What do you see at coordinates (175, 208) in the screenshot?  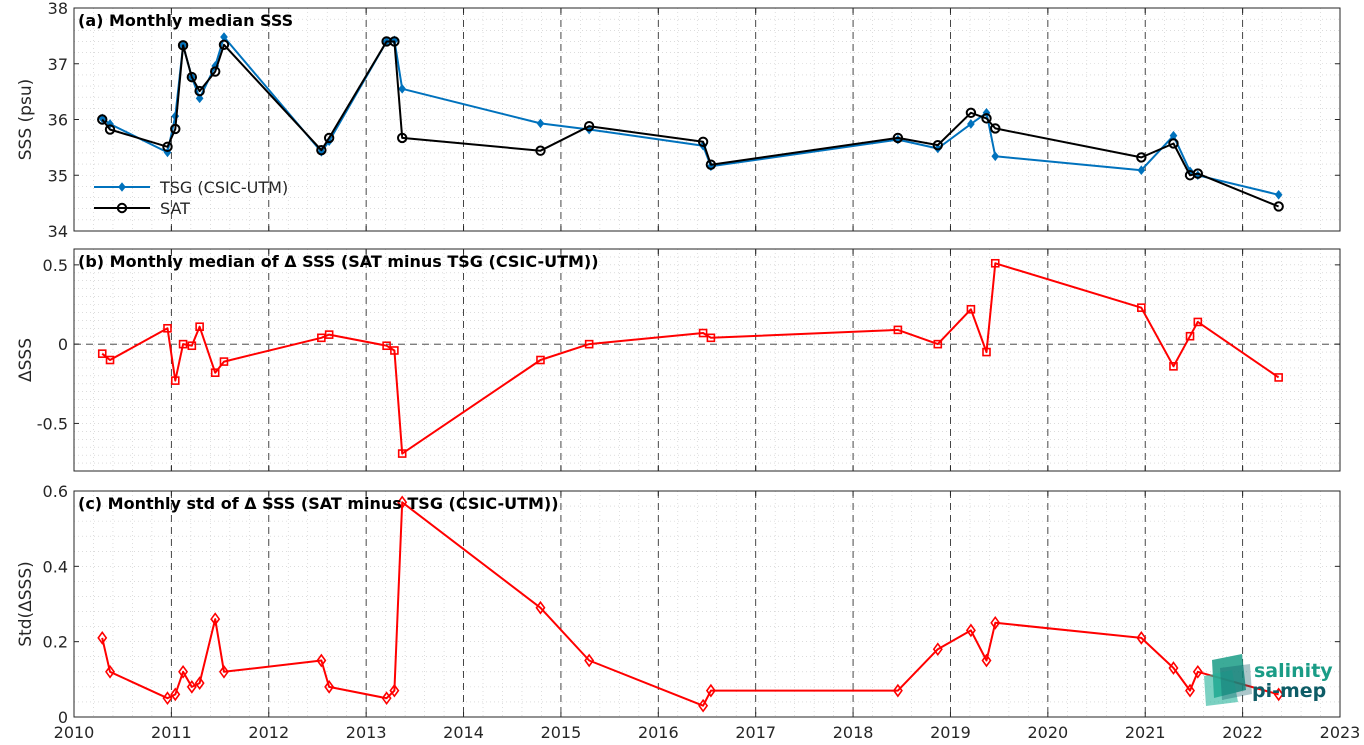 I see `legend-label: SAT` at bounding box center [175, 208].